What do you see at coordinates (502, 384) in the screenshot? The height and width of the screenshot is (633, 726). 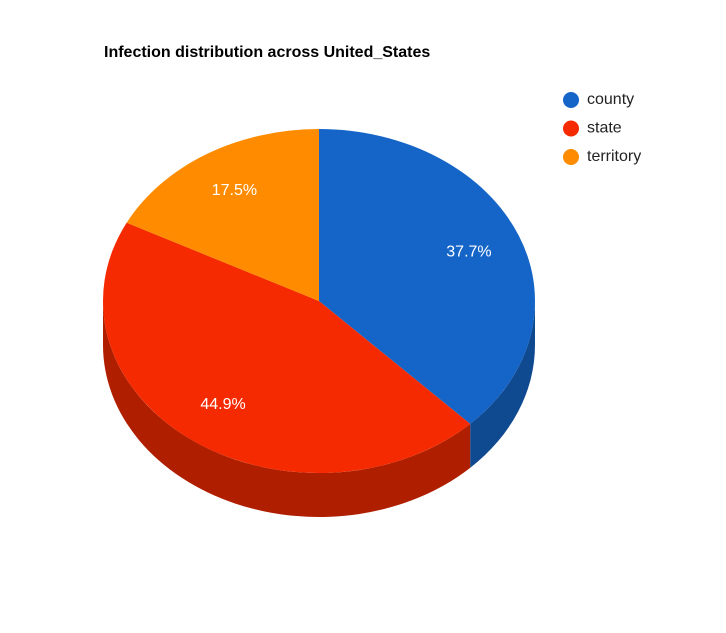 I see `slice-side` at bounding box center [502, 384].